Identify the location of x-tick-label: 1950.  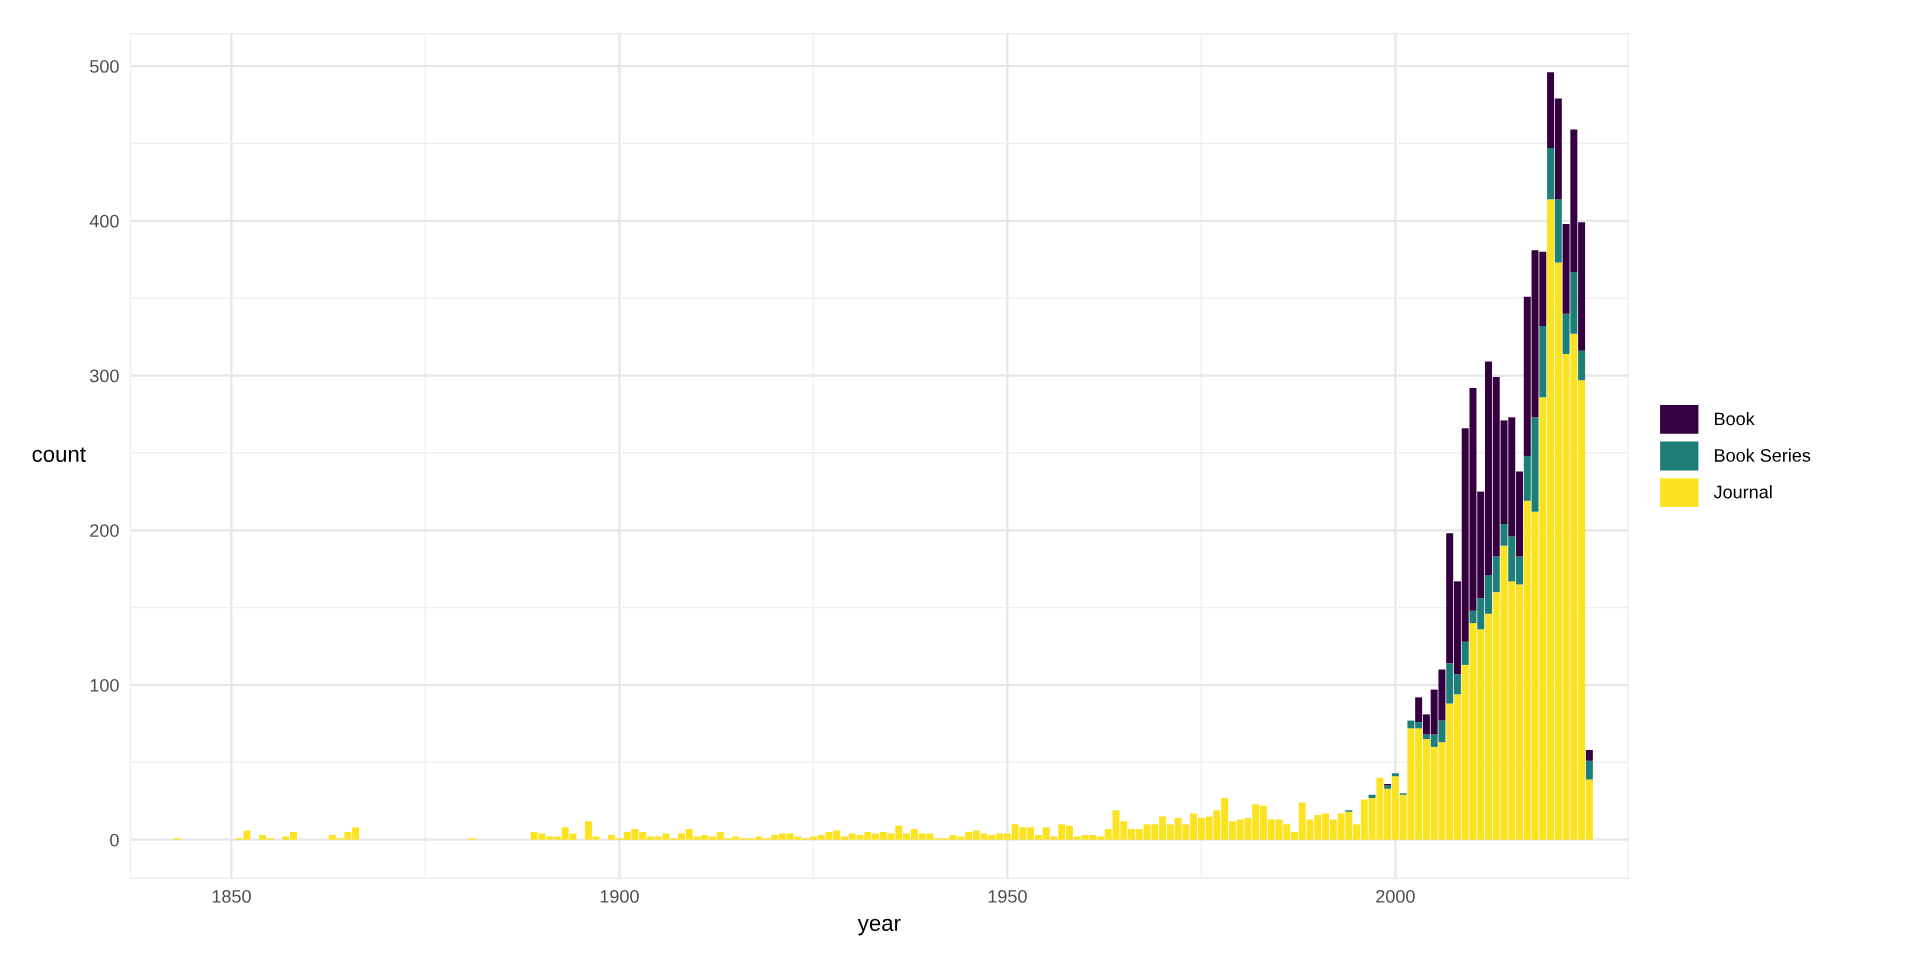
(1007, 896).